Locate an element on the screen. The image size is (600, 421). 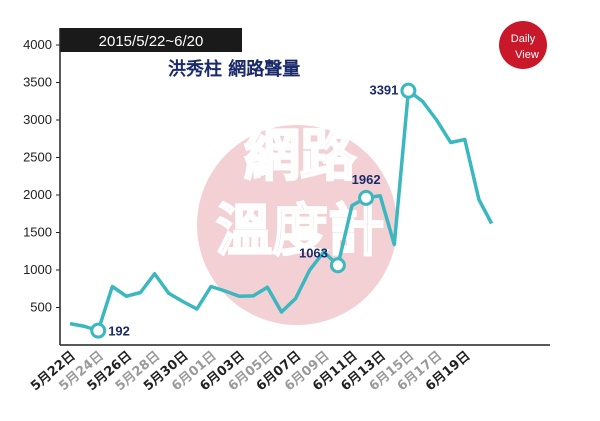
y-tick-label: 1000 is located at coordinates (37, 269).